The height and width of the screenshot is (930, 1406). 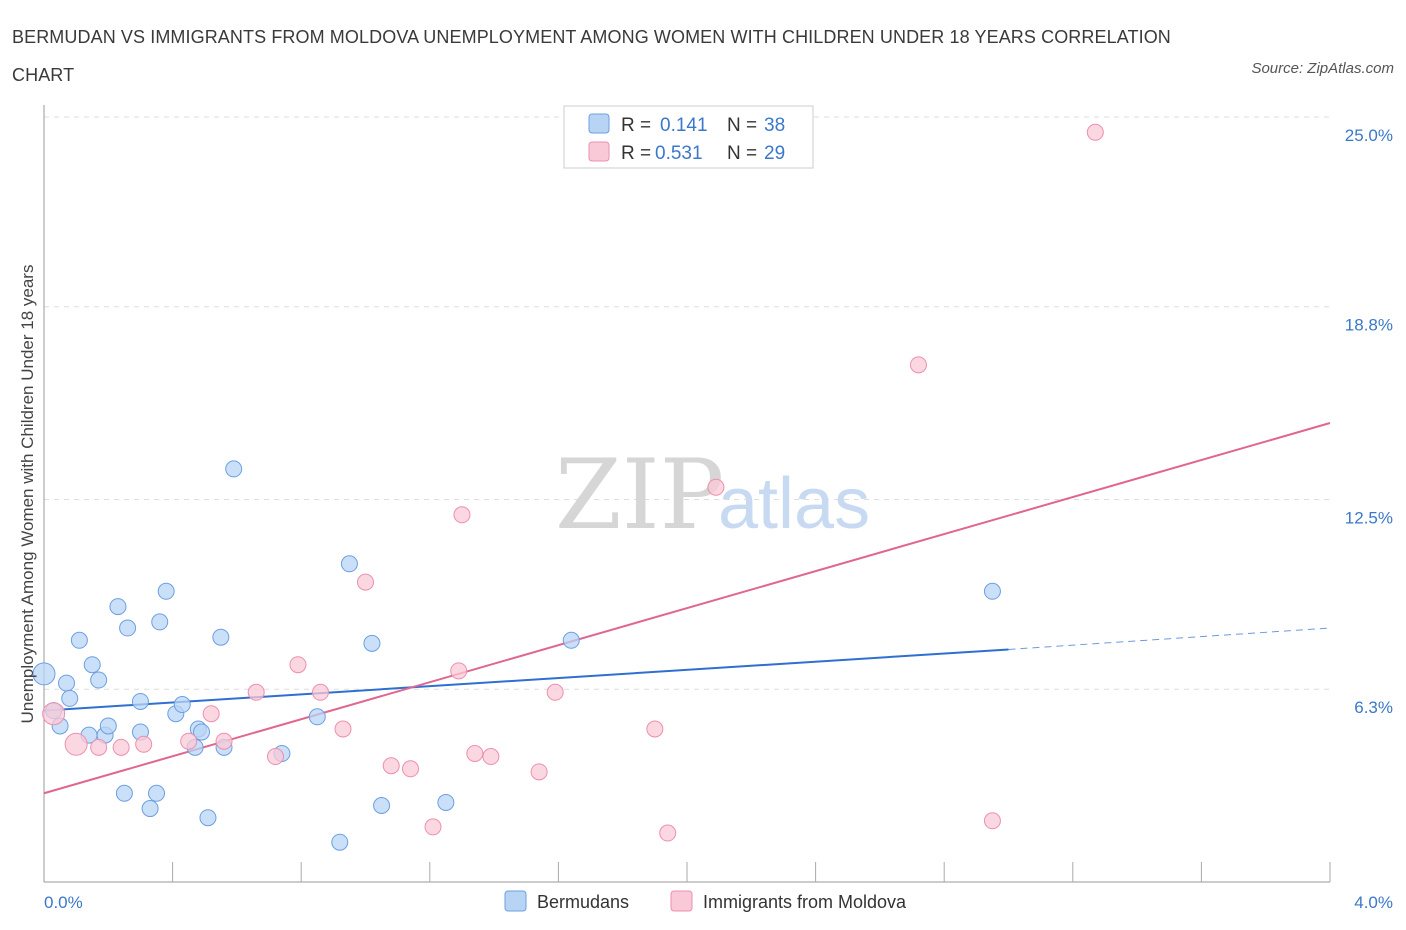 I want to click on legend-bottom: Bermudans Immigrants from Moldova, so click(x=705, y=901).